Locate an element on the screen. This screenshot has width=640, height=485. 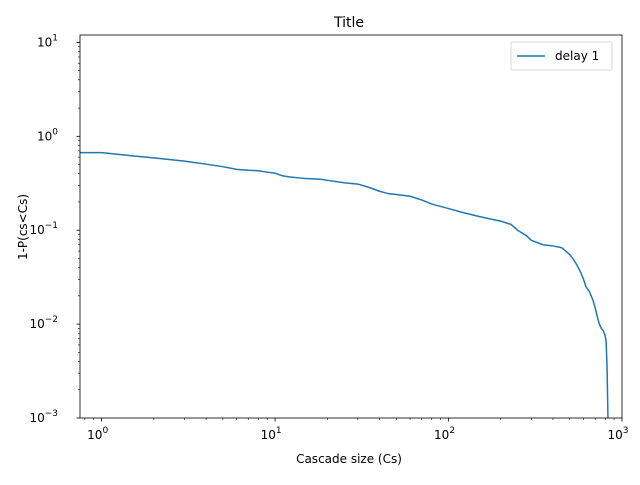
y-tick-exponent: −1 is located at coordinates (51, 226).